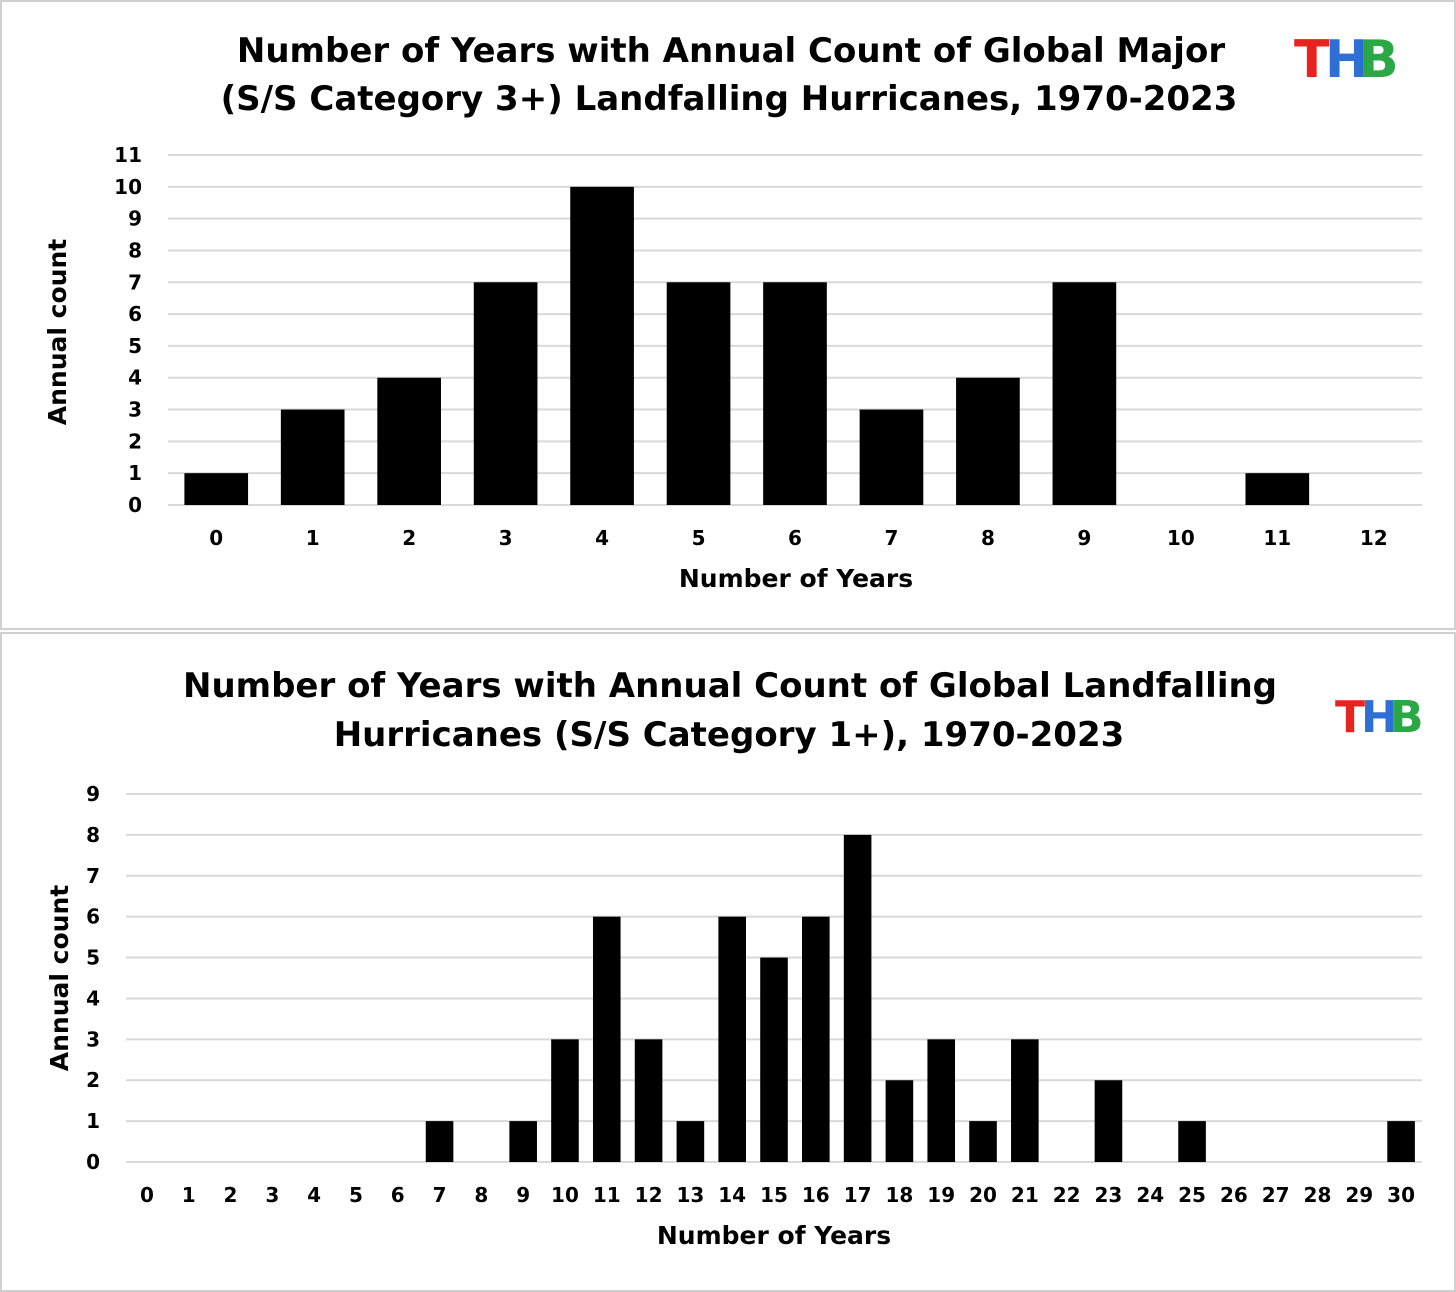 Image resolution: width=1456 pixels, height=1292 pixels. What do you see at coordinates (93, 998) in the screenshot?
I see `y-tick-label: 4` at bounding box center [93, 998].